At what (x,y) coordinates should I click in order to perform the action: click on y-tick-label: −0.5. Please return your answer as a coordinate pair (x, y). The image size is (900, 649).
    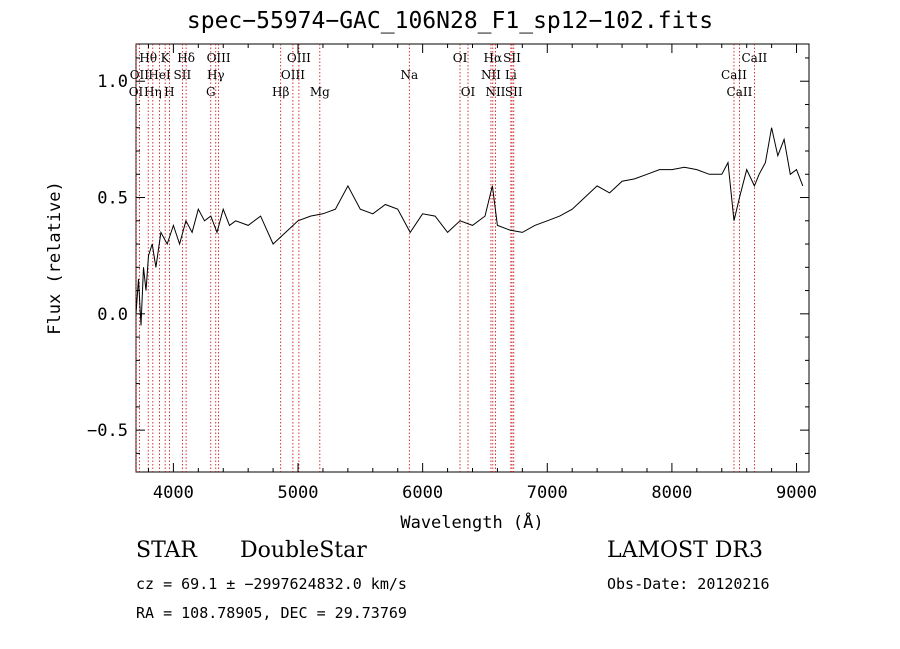
    Looking at the image, I should click on (107, 431).